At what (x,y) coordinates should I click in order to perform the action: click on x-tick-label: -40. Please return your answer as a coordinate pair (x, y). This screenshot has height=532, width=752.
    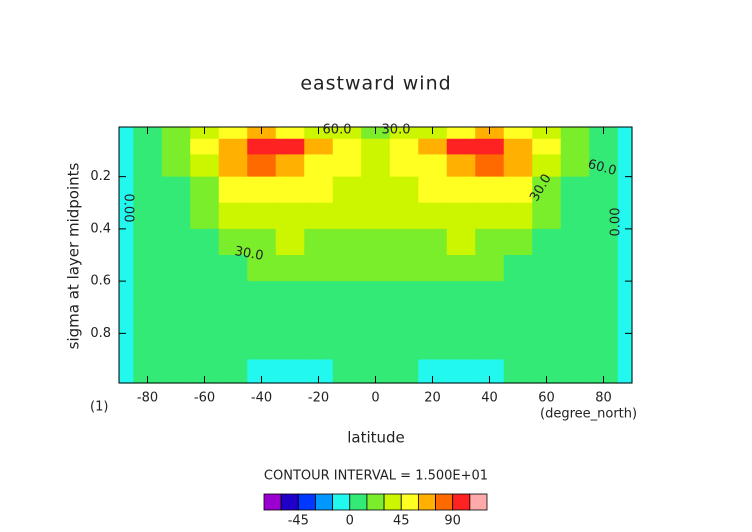
    Looking at the image, I should click on (261, 398).